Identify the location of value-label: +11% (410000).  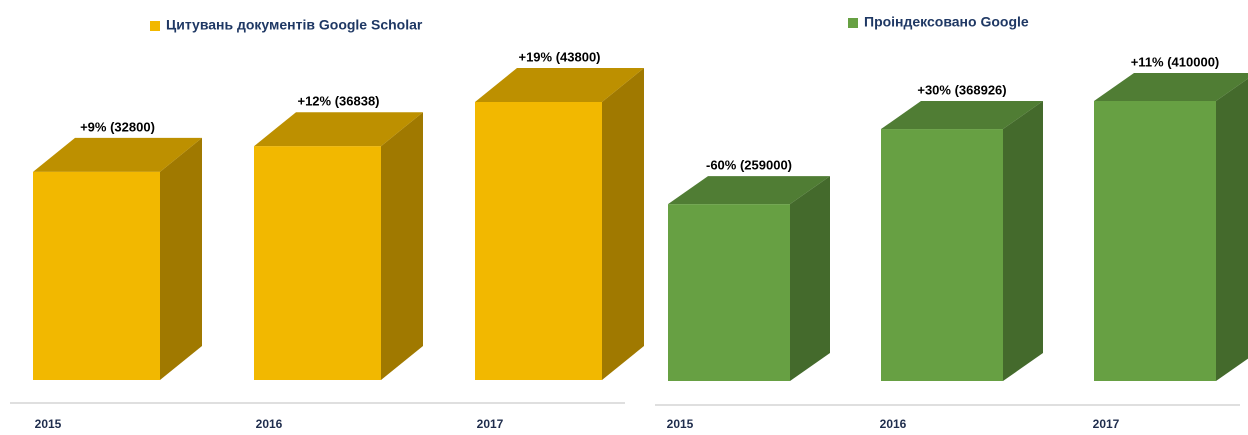
(1175, 61).